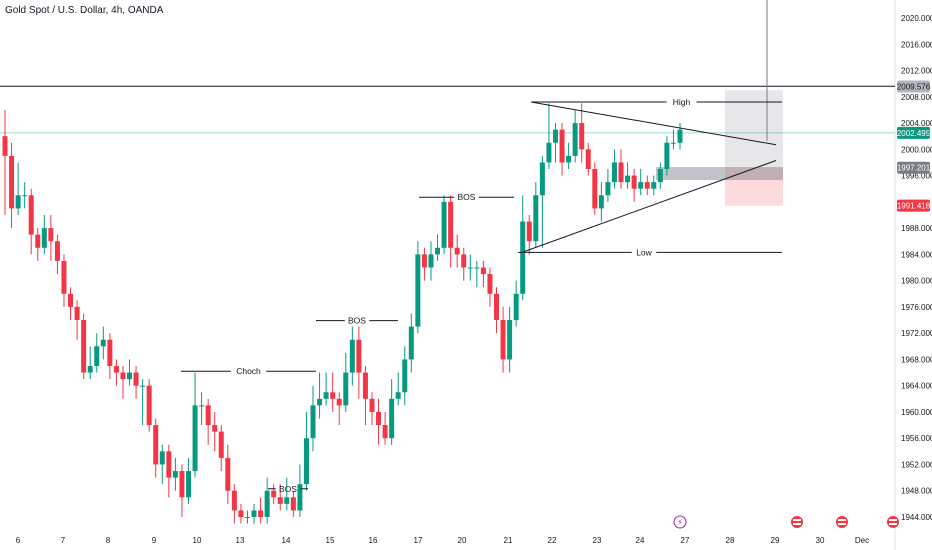 The image size is (932, 550). I want to click on x-tick-label: 23, so click(597, 540).